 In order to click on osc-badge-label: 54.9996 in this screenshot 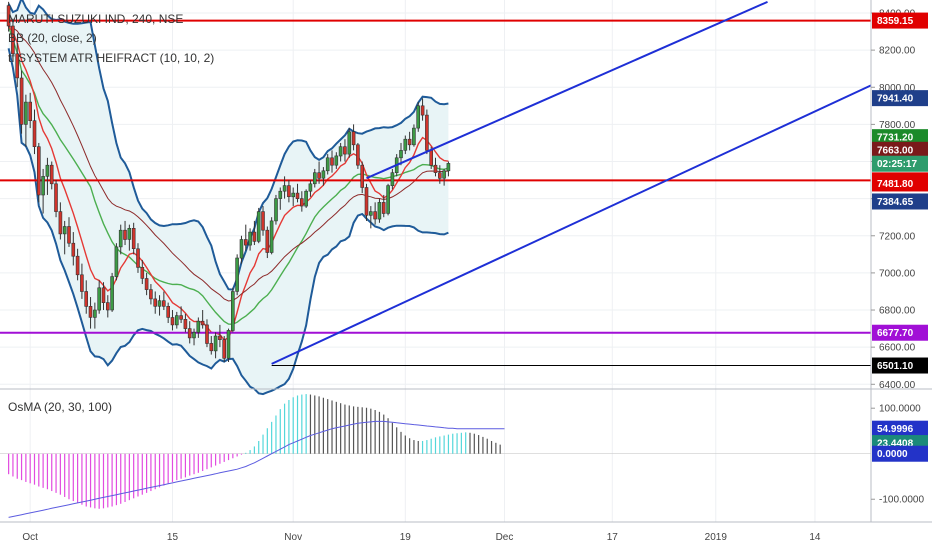, I will do `click(895, 429)`.